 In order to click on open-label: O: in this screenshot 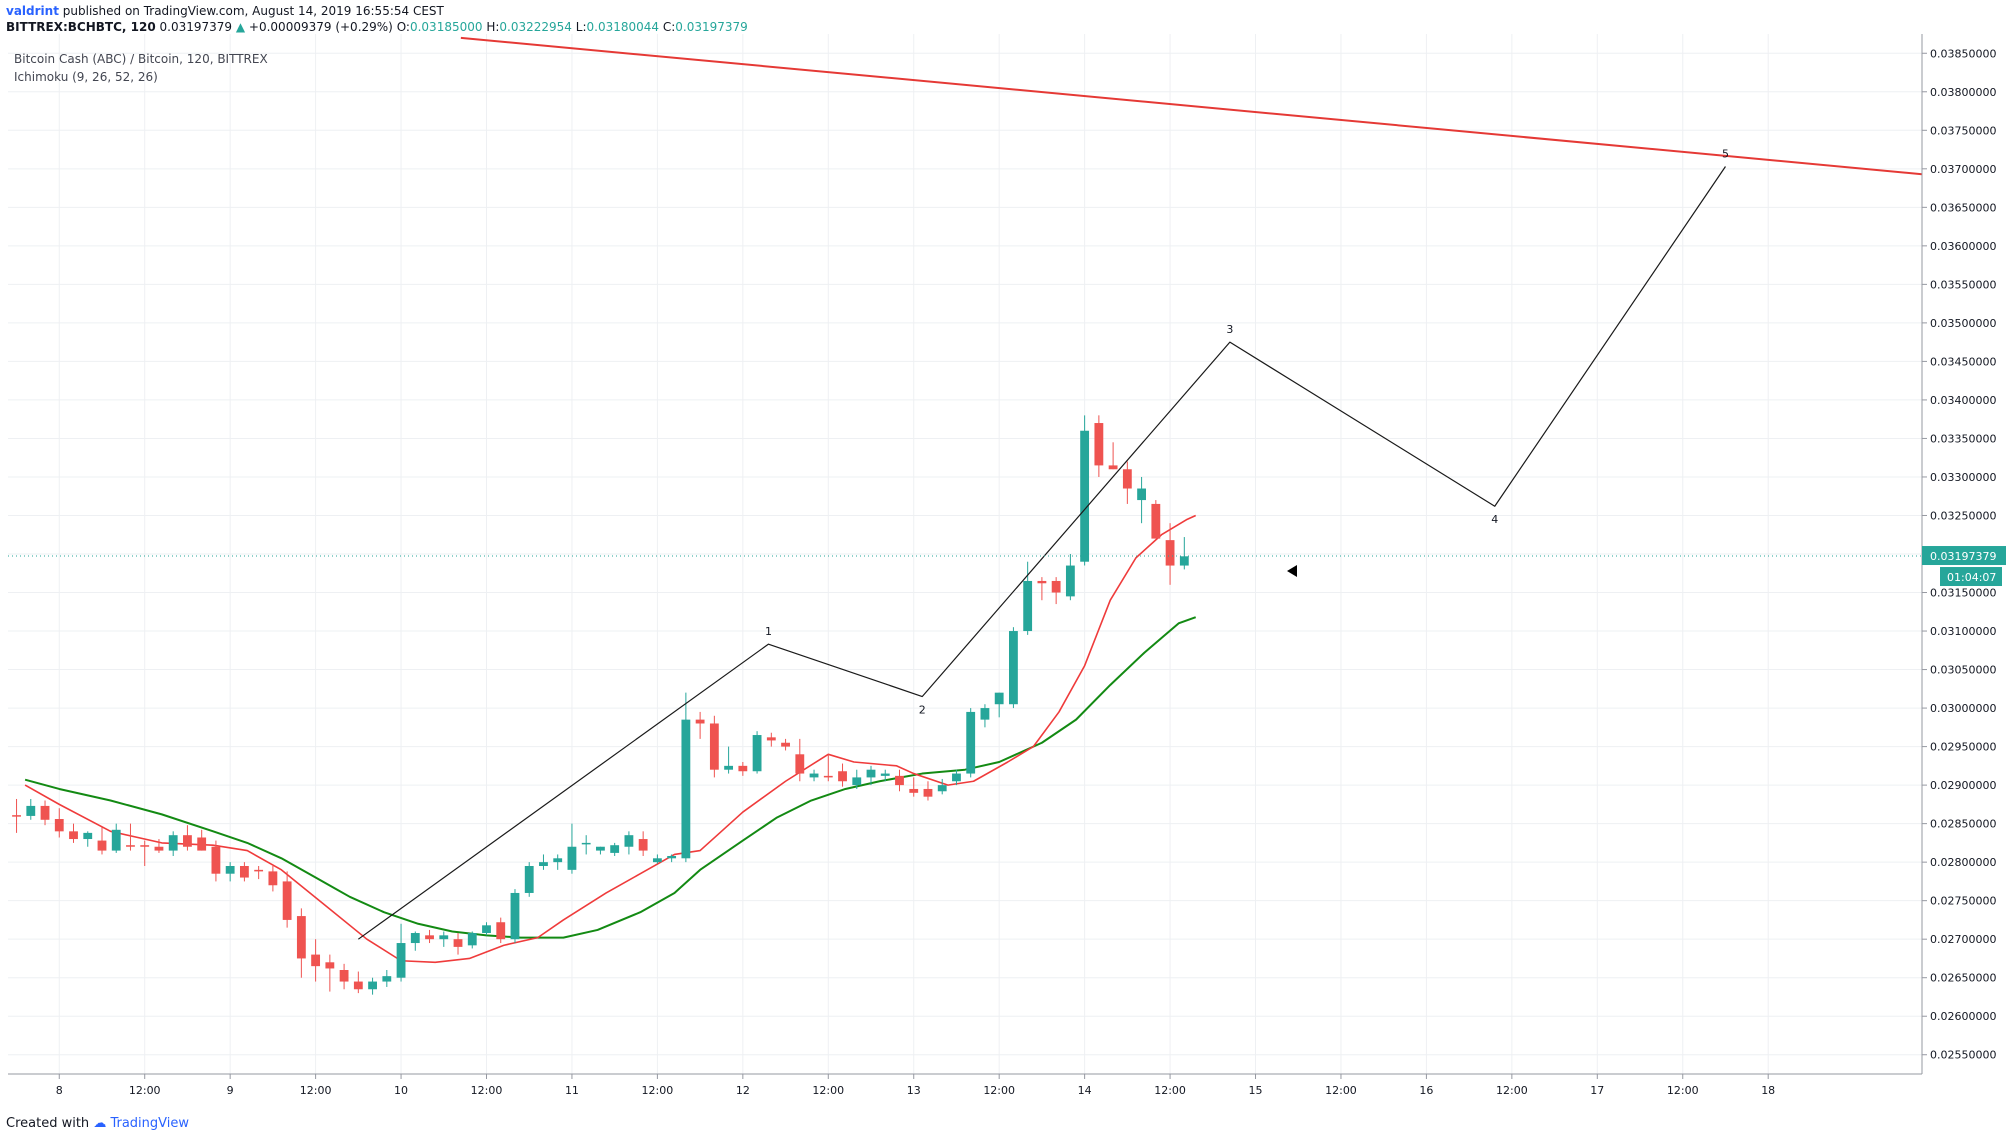, I will do `click(403, 27)`.